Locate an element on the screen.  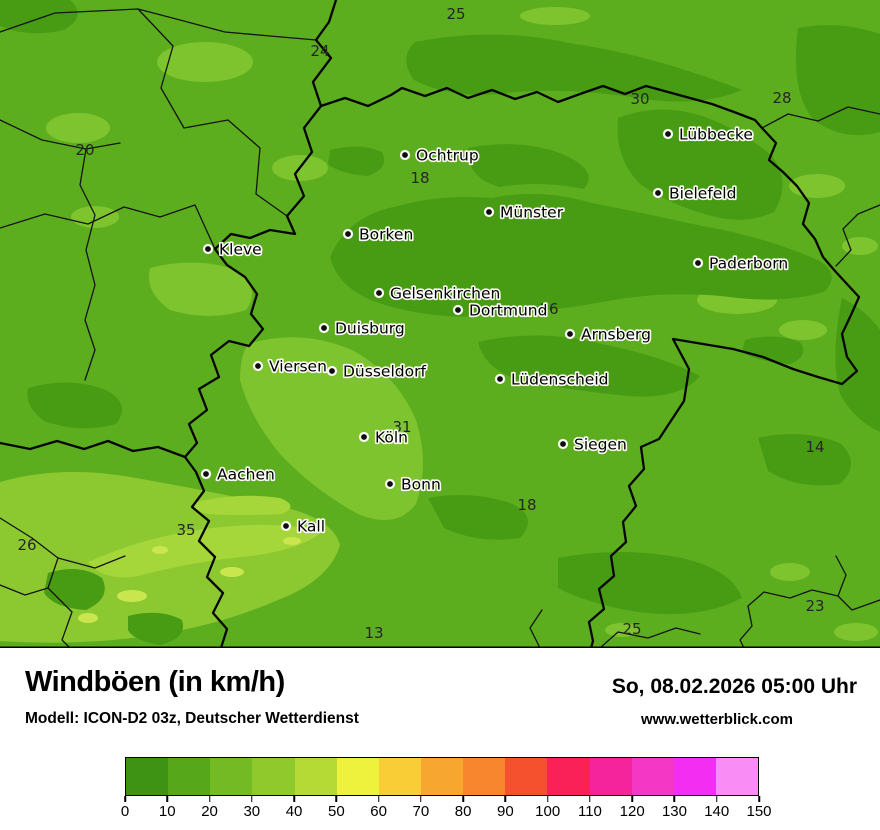
city-label: Dortmund is located at coordinates (508, 311).